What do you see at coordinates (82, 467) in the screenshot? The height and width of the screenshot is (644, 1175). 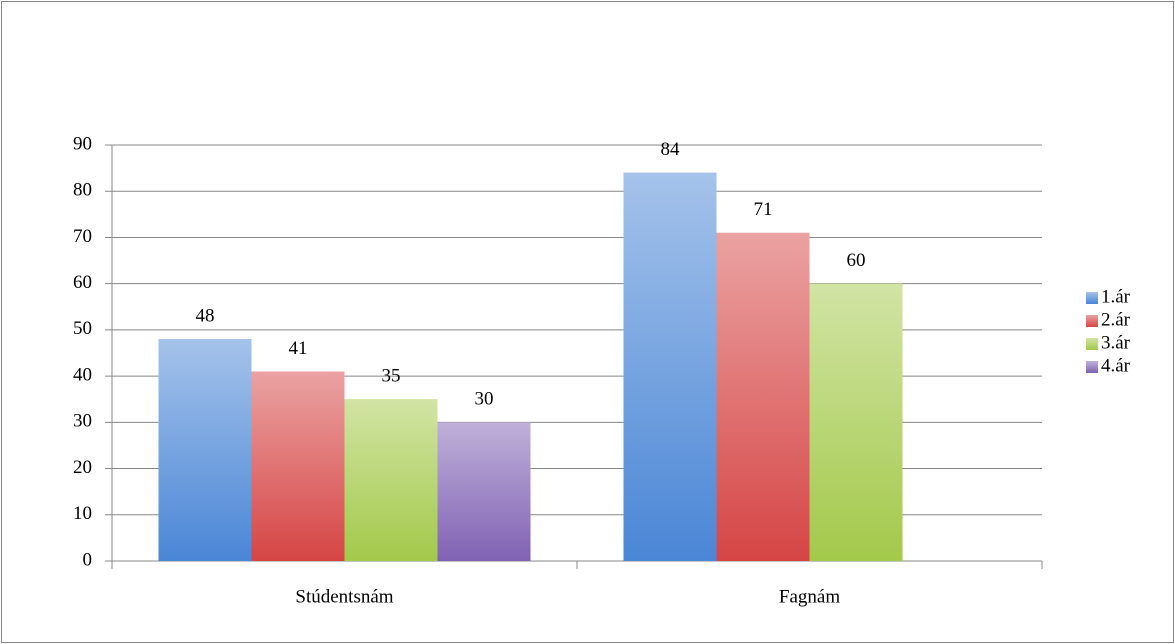 I see `y-tick-label: 20` at bounding box center [82, 467].